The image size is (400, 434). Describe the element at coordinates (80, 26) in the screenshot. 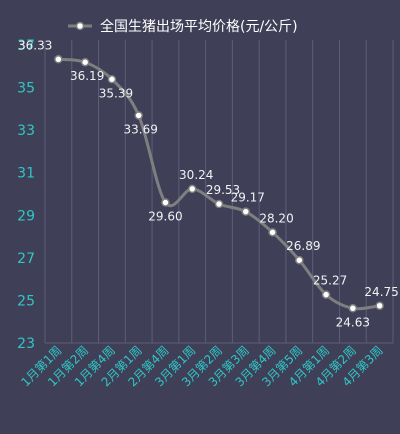

I see `legend-marker-swatch` at that location.